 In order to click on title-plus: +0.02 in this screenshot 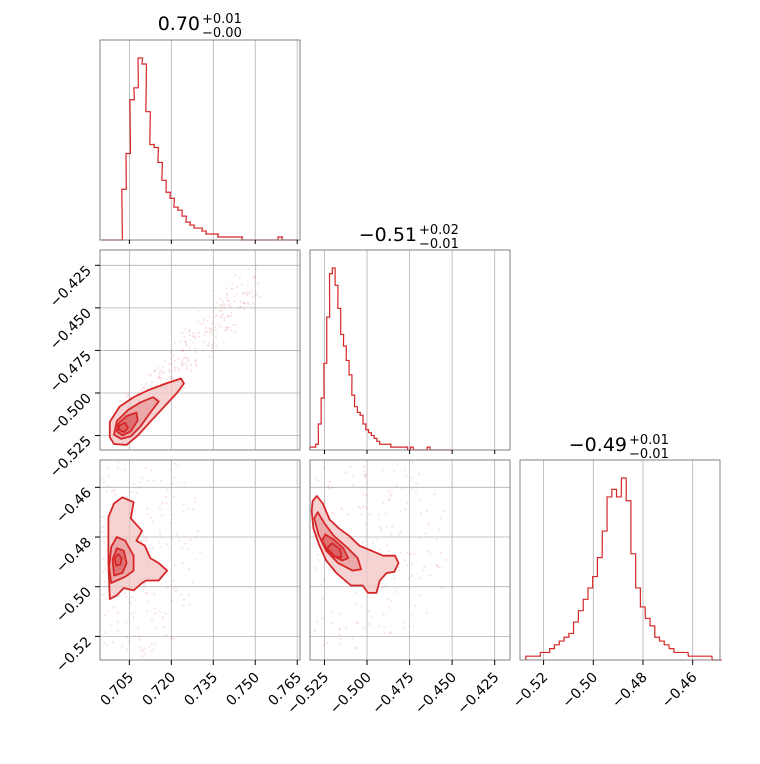, I will do `click(439, 230)`.